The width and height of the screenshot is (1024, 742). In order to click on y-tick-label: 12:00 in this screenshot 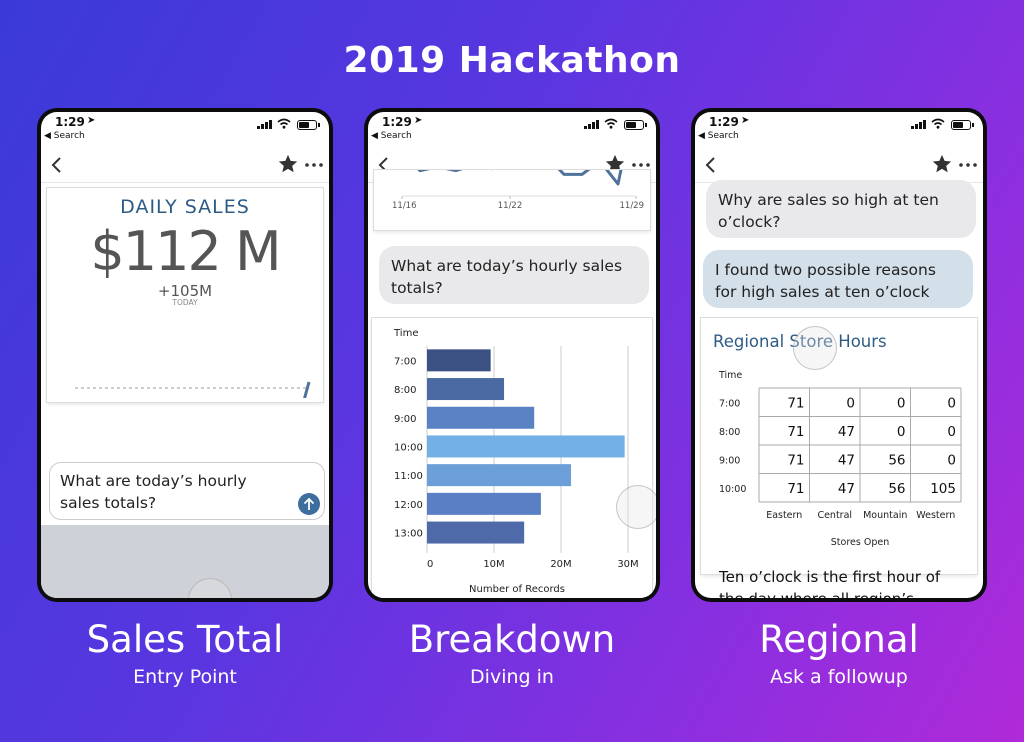, I will do `click(408, 505)`.